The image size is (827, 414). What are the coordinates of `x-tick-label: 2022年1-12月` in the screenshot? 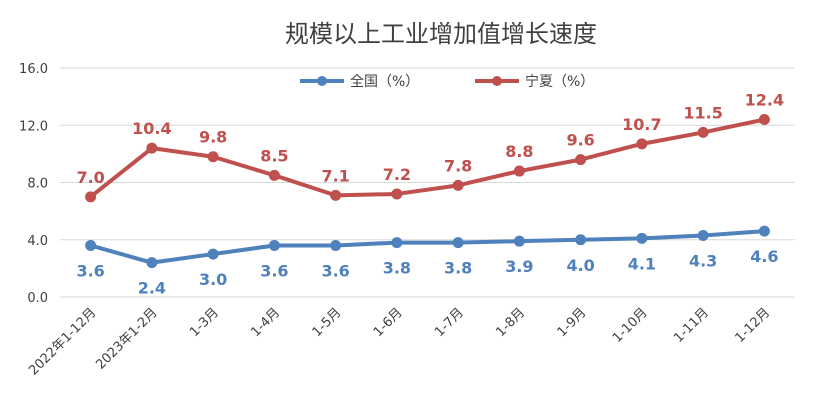 It's located at (62, 341).